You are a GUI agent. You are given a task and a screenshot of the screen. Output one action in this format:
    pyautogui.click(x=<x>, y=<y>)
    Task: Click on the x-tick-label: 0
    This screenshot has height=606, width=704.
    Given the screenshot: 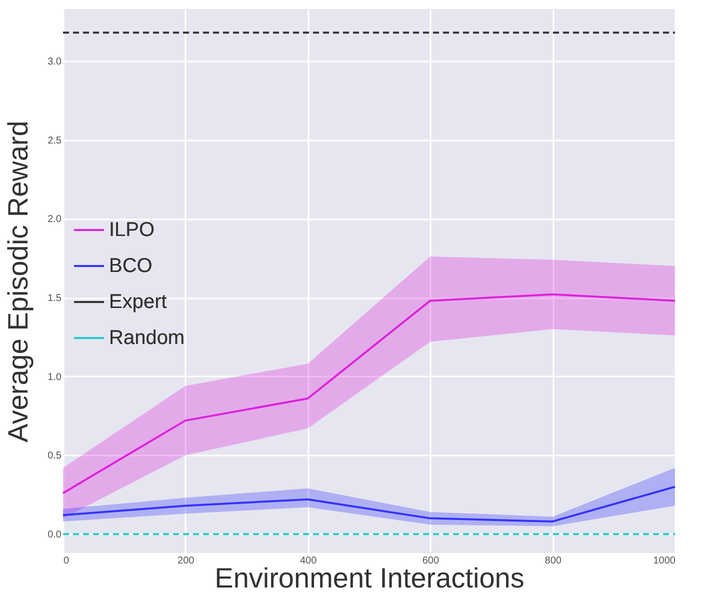 What is the action you would take?
    pyautogui.click(x=67, y=561)
    